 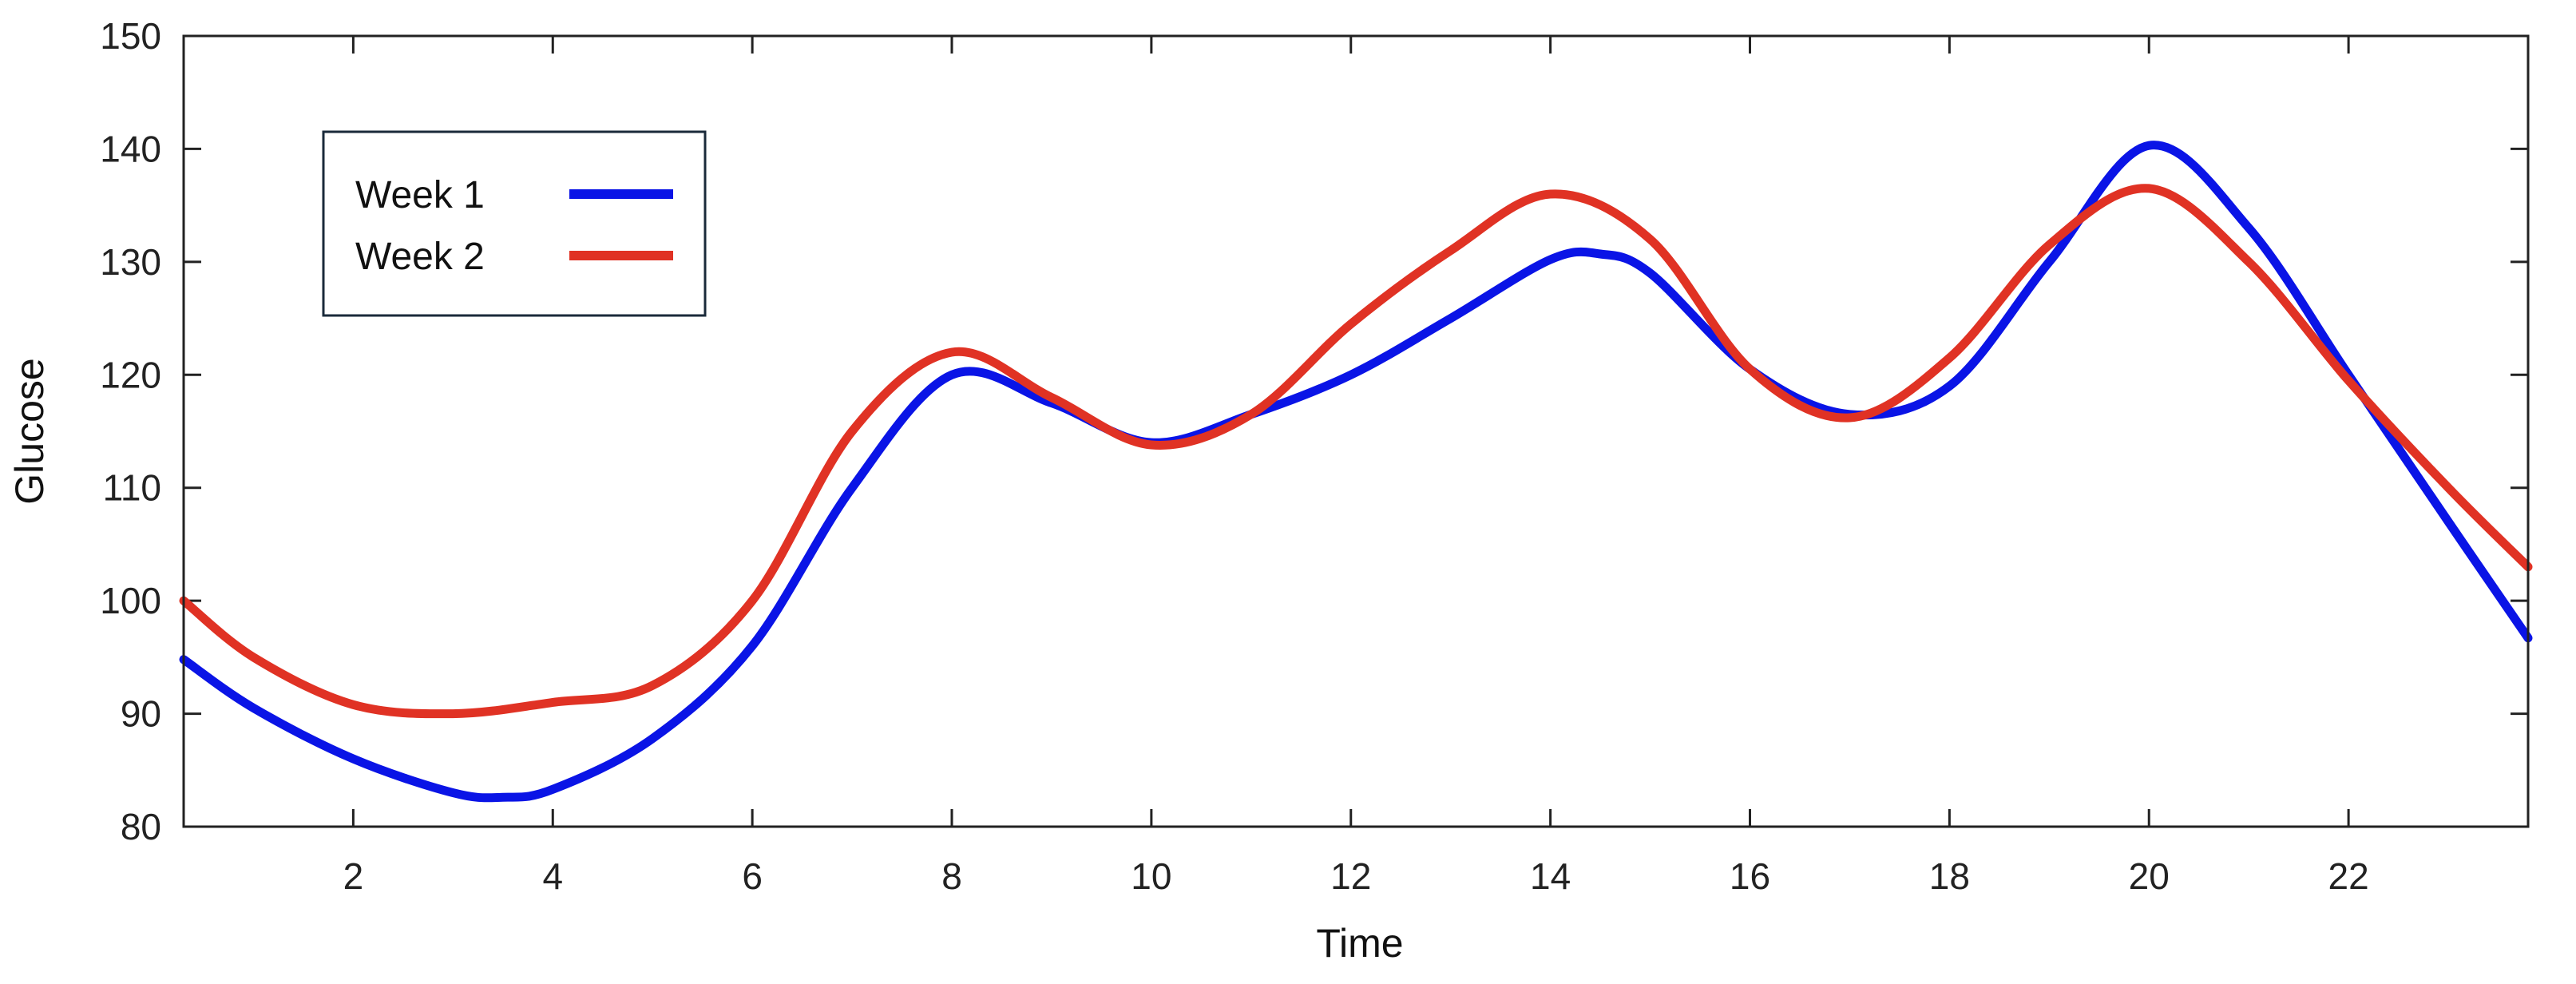 What do you see at coordinates (130, 600) in the screenshot?
I see `y-tick-label: 100` at bounding box center [130, 600].